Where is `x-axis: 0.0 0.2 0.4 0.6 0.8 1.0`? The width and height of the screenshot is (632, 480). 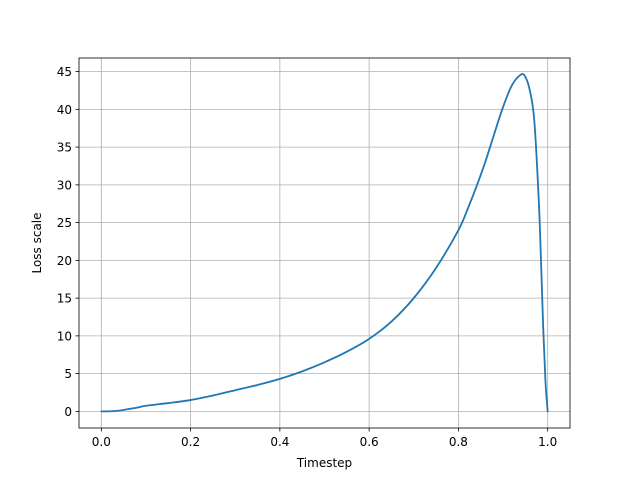
x-axis: 0.0 0.2 0.4 0.6 0.8 1.0 is located at coordinates (324, 438).